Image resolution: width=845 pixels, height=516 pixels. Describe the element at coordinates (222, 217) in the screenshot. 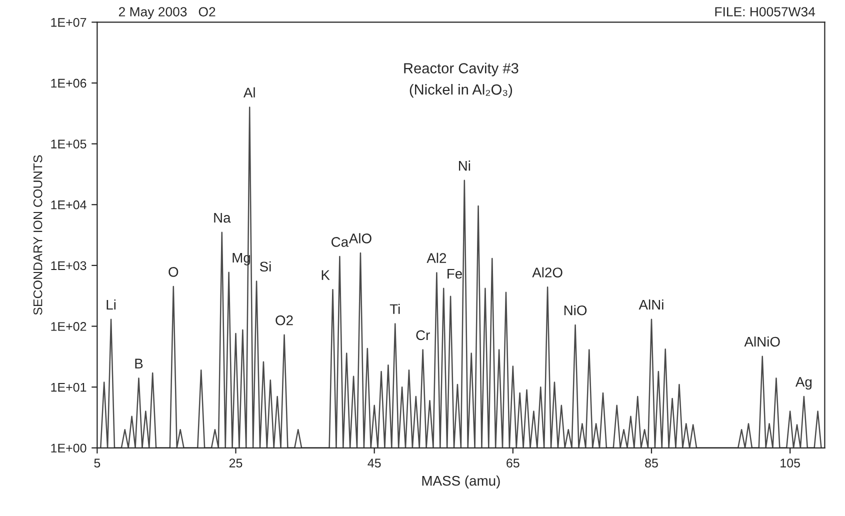

I see `annotation: Na` at that location.